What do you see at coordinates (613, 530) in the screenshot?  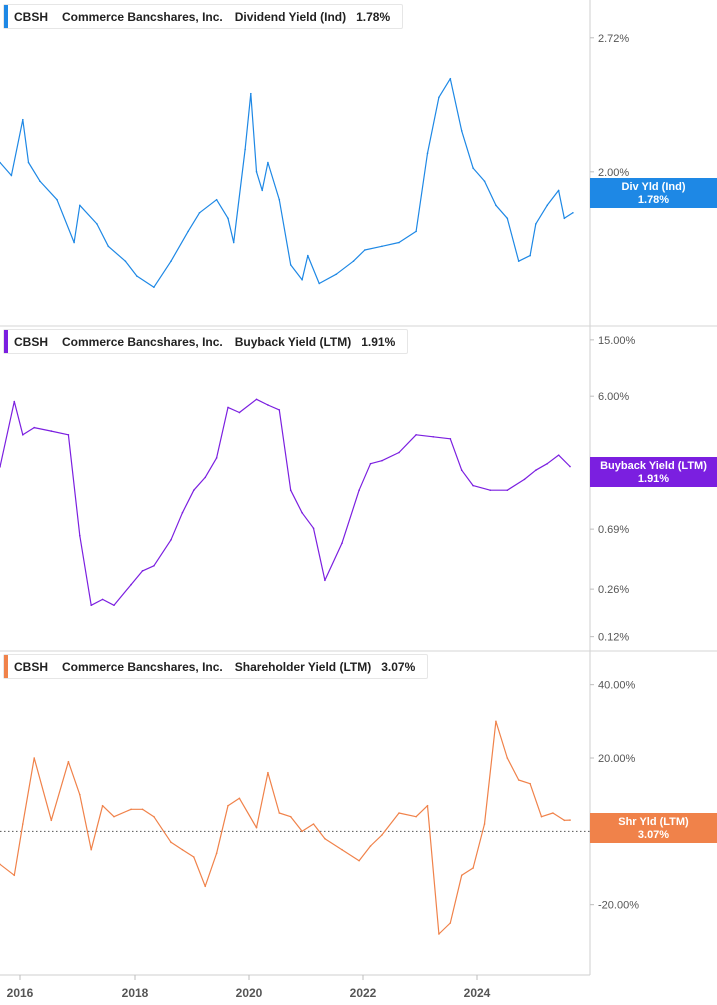 I see `y-tick-label: 0.69%` at bounding box center [613, 530].